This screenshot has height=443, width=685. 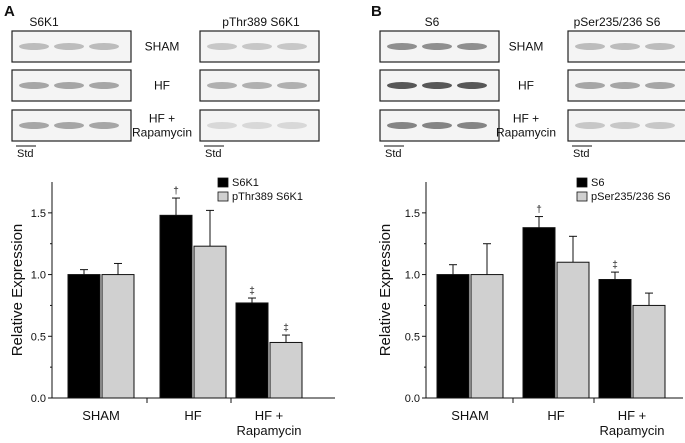 What do you see at coordinates (597, 183) in the screenshot?
I see `legend-label: S6` at bounding box center [597, 183].